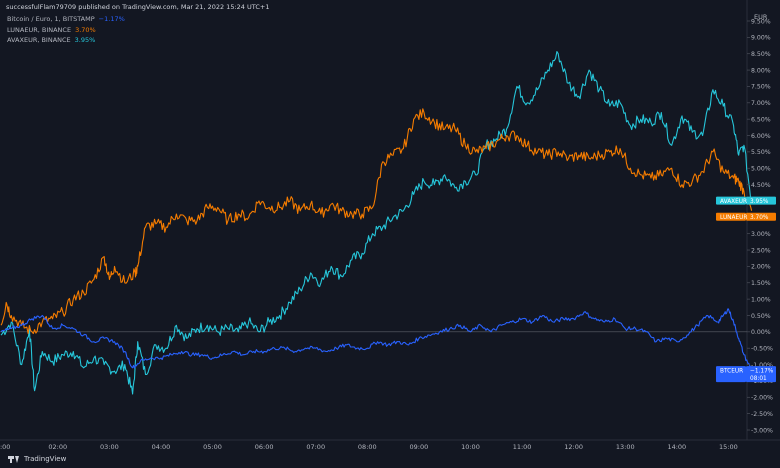  I want to click on x-tick-label: 11:00, so click(522, 447).